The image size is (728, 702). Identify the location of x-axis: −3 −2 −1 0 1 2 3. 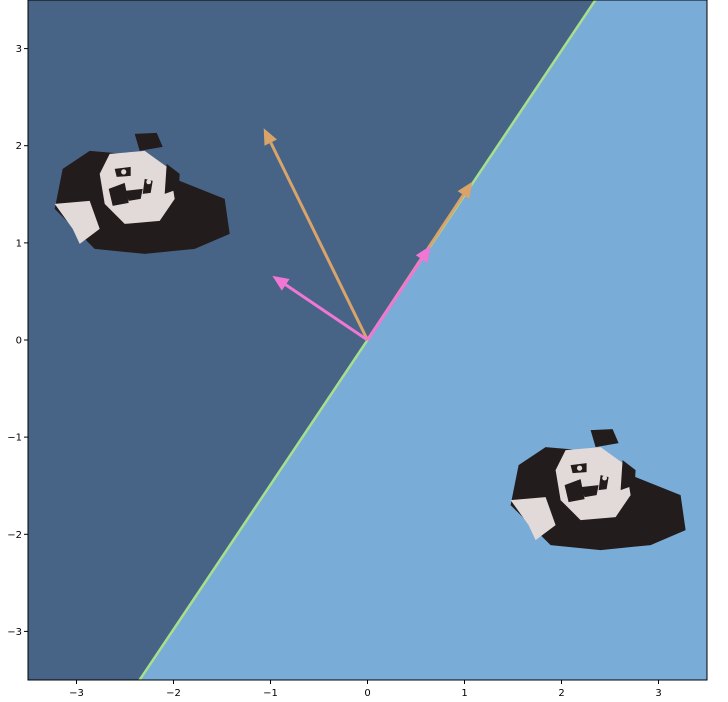
(365, 689).